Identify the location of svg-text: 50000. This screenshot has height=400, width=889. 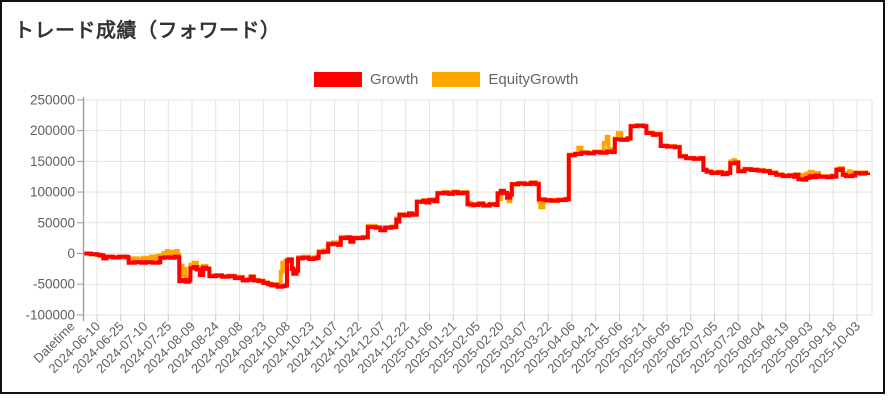
(56, 222).